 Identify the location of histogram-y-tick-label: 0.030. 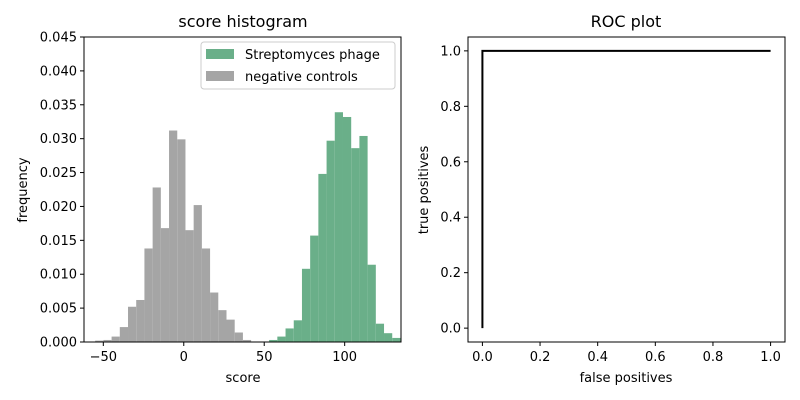
(58, 139).